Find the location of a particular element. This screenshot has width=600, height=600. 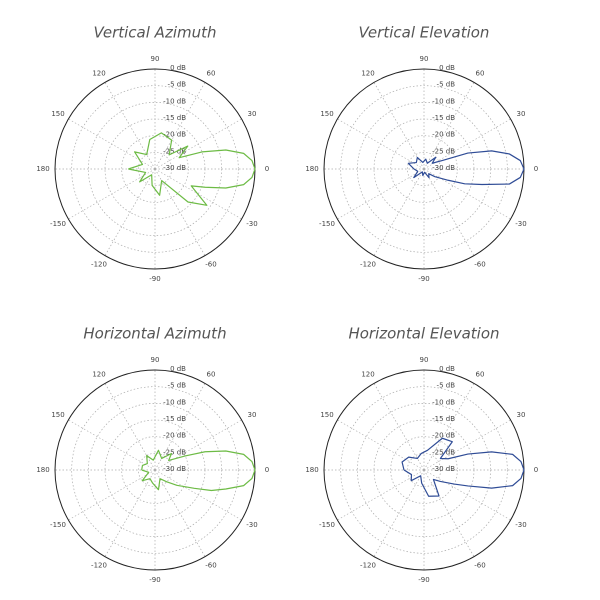

chart-title: Horizontal Azimuth is located at coordinates (154, 334).